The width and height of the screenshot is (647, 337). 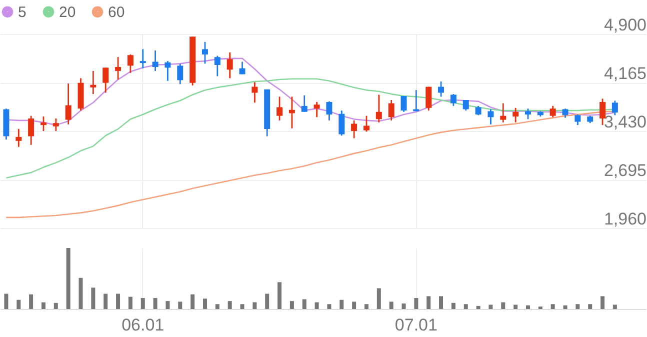 I want to click on legend-label: 5, so click(x=22, y=12).